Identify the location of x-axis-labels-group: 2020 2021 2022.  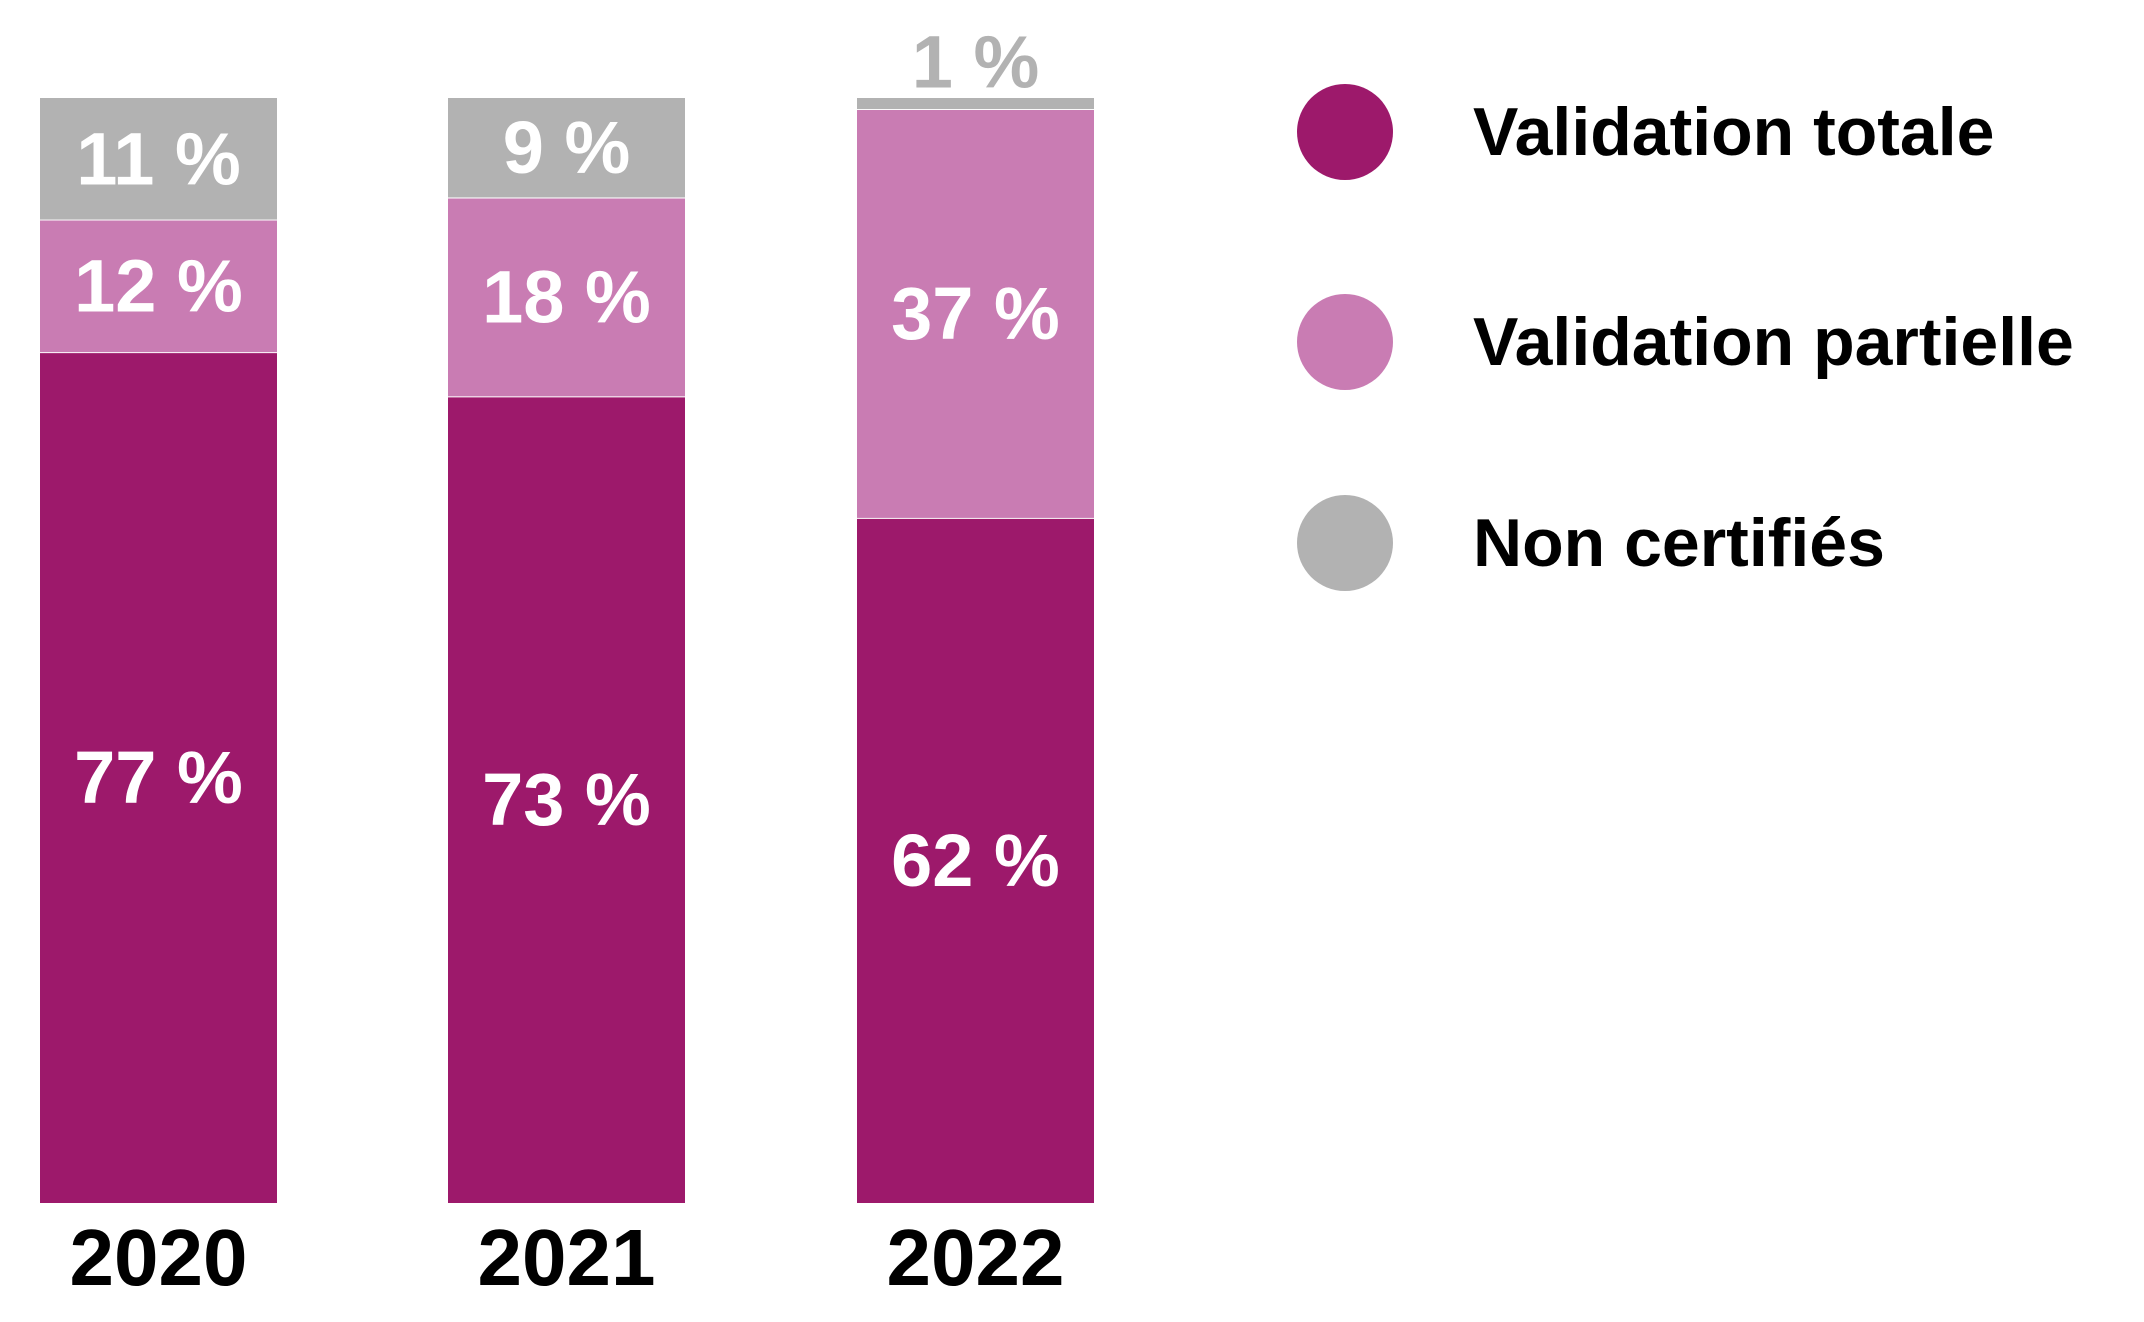
(567, 1257).